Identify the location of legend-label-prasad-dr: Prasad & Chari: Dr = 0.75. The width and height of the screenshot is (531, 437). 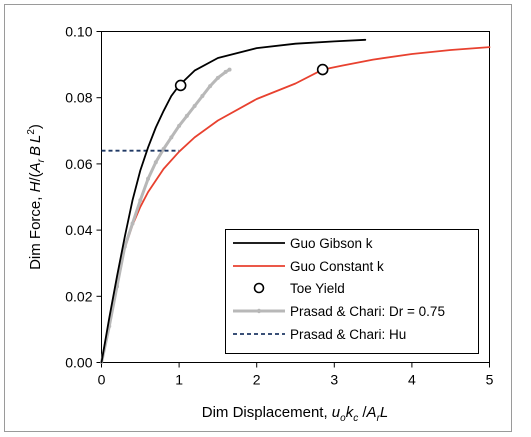
(367, 311).